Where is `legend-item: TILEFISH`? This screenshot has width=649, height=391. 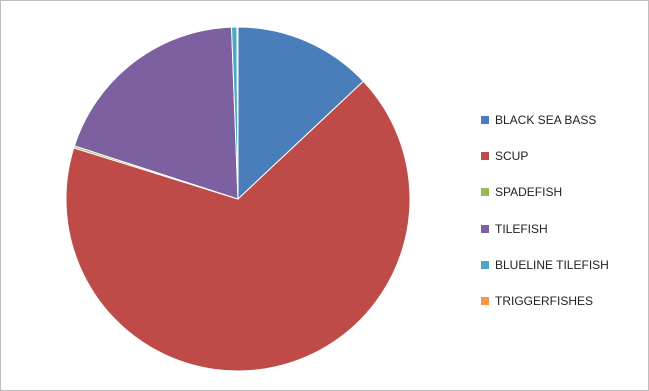 legend-item: TILEFISH is located at coordinates (545, 229).